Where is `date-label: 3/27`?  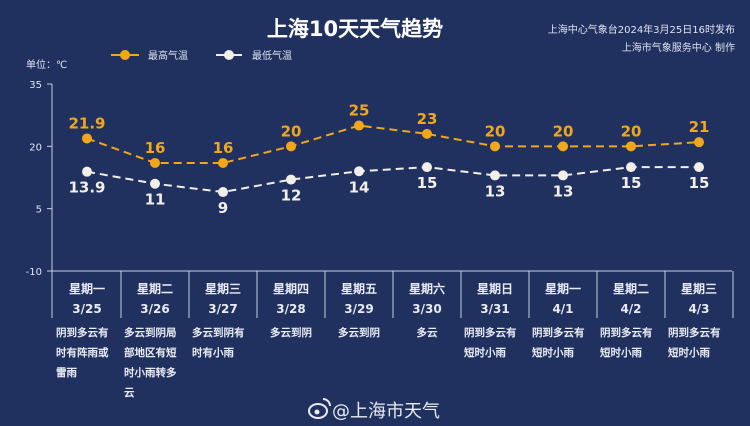 date-label: 3/27 is located at coordinates (222, 309).